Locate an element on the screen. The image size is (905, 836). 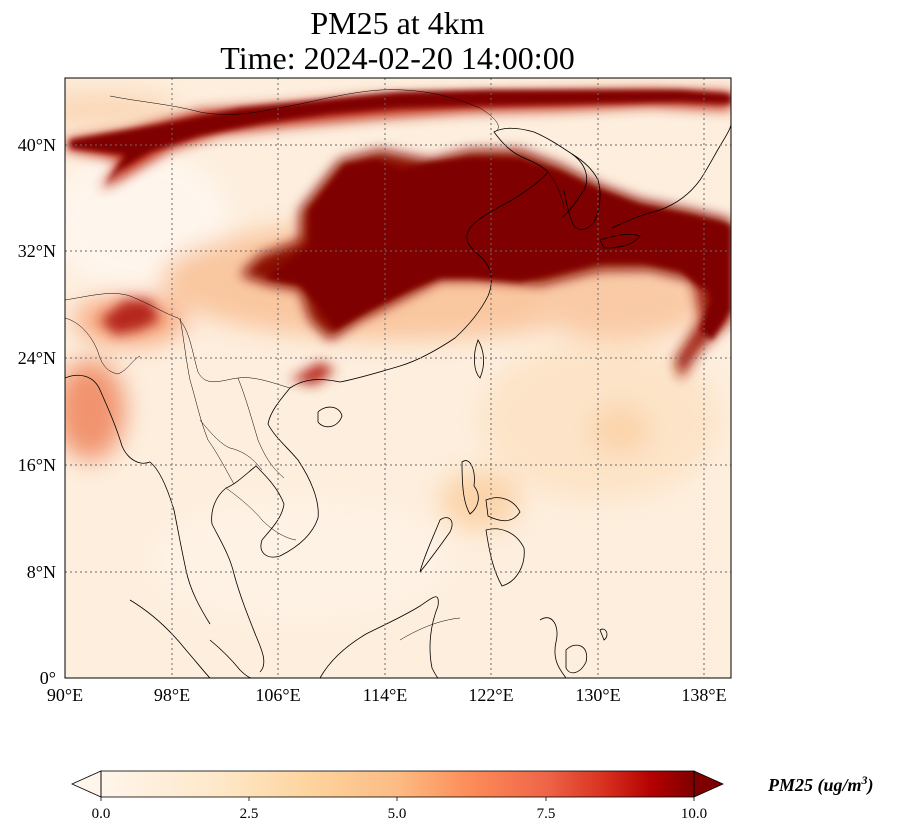
colorbar: 0.0 2.5 5.0 7.5 10.0 is located at coordinates (397, 796).